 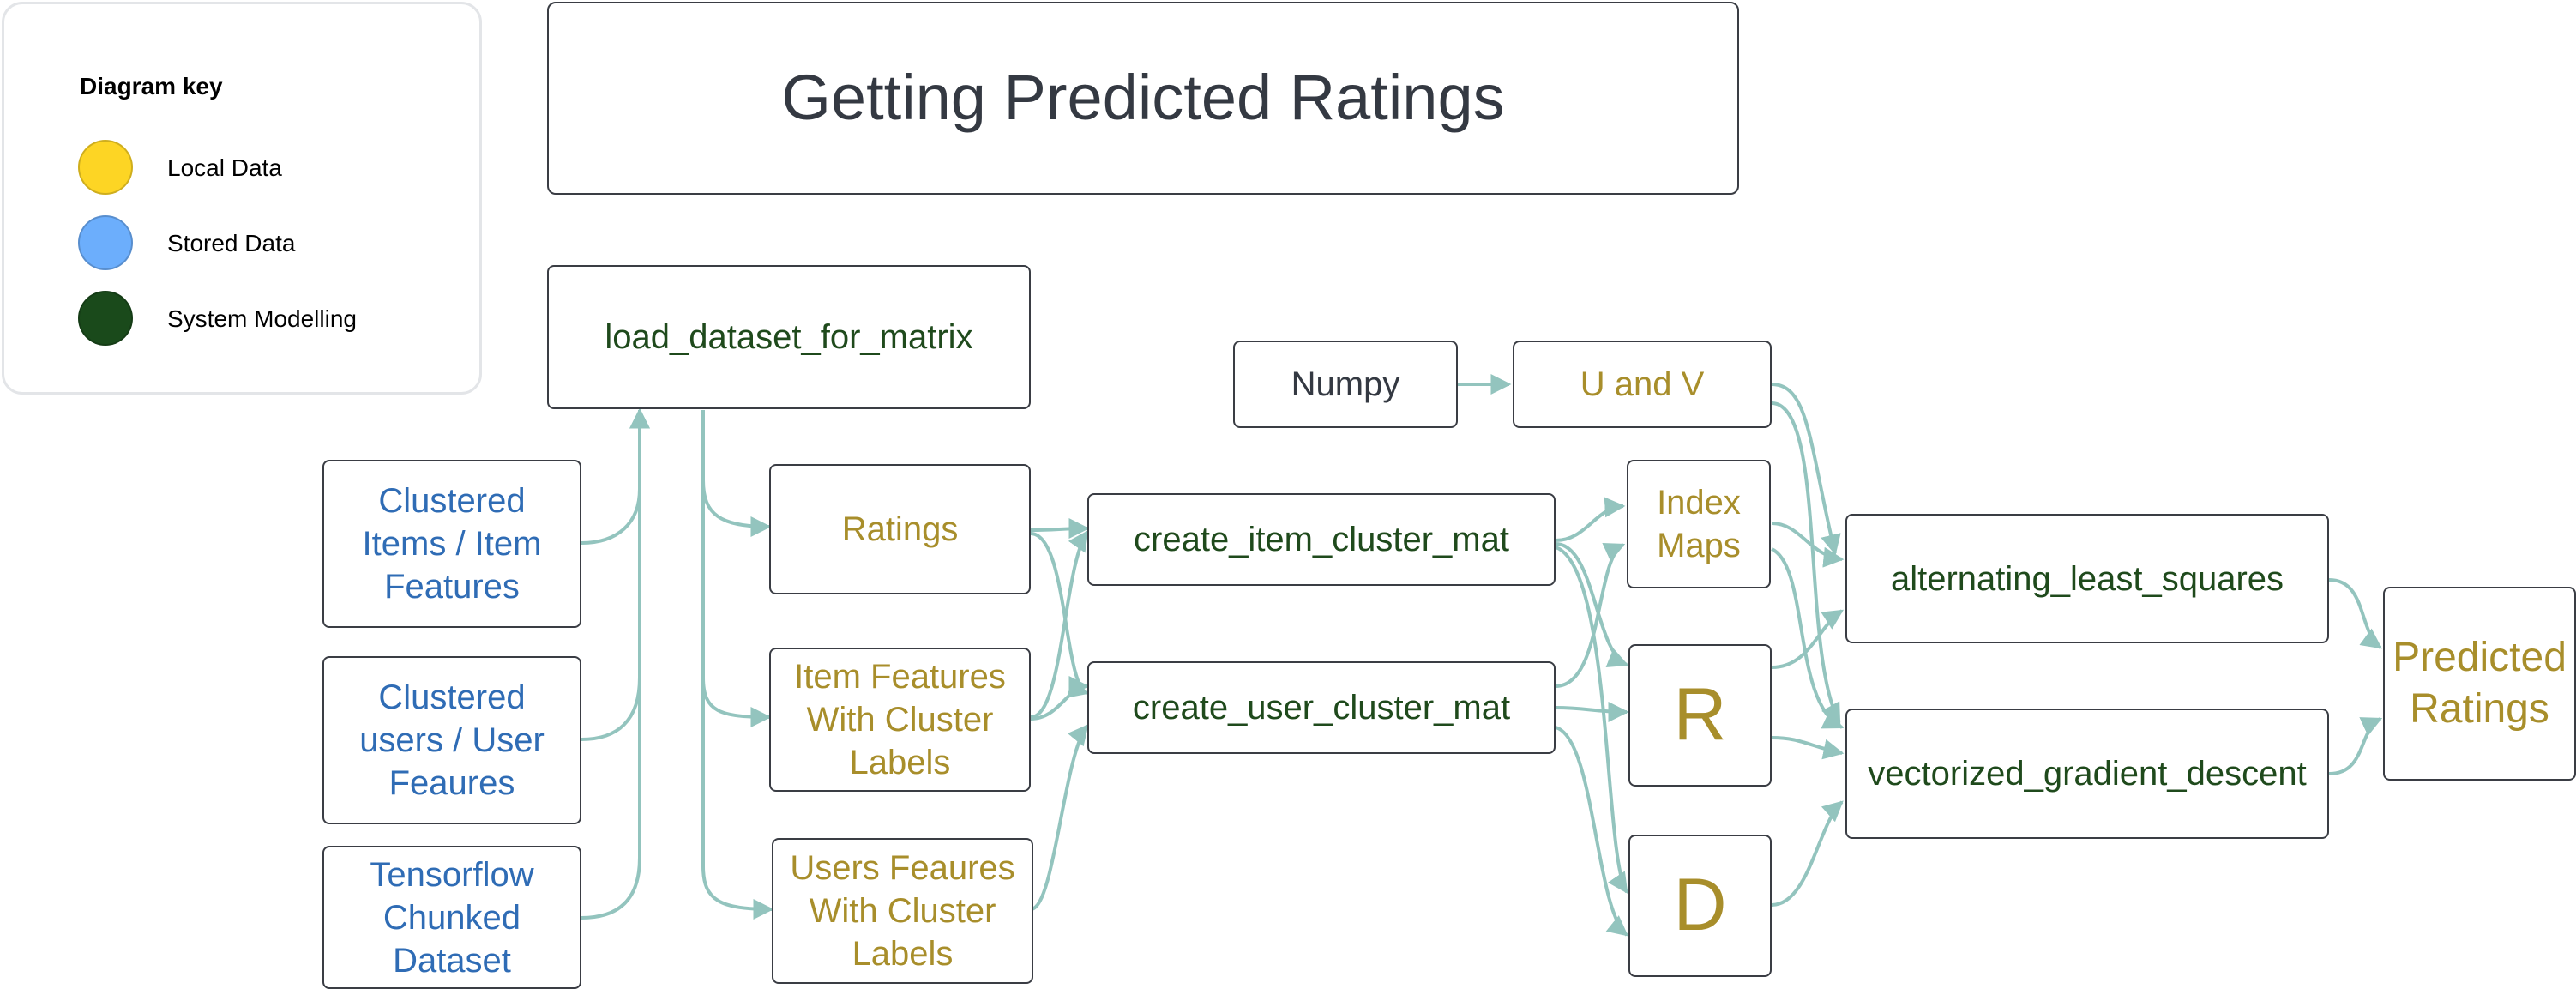 What do you see at coordinates (1808, 853) in the screenshot?
I see `edge-d-to-vgd` at bounding box center [1808, 853].